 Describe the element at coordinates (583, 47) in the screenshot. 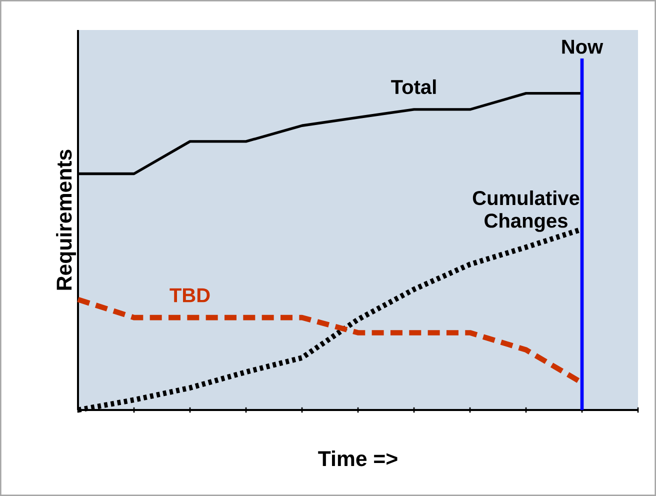

I see `text: Now` at that location.